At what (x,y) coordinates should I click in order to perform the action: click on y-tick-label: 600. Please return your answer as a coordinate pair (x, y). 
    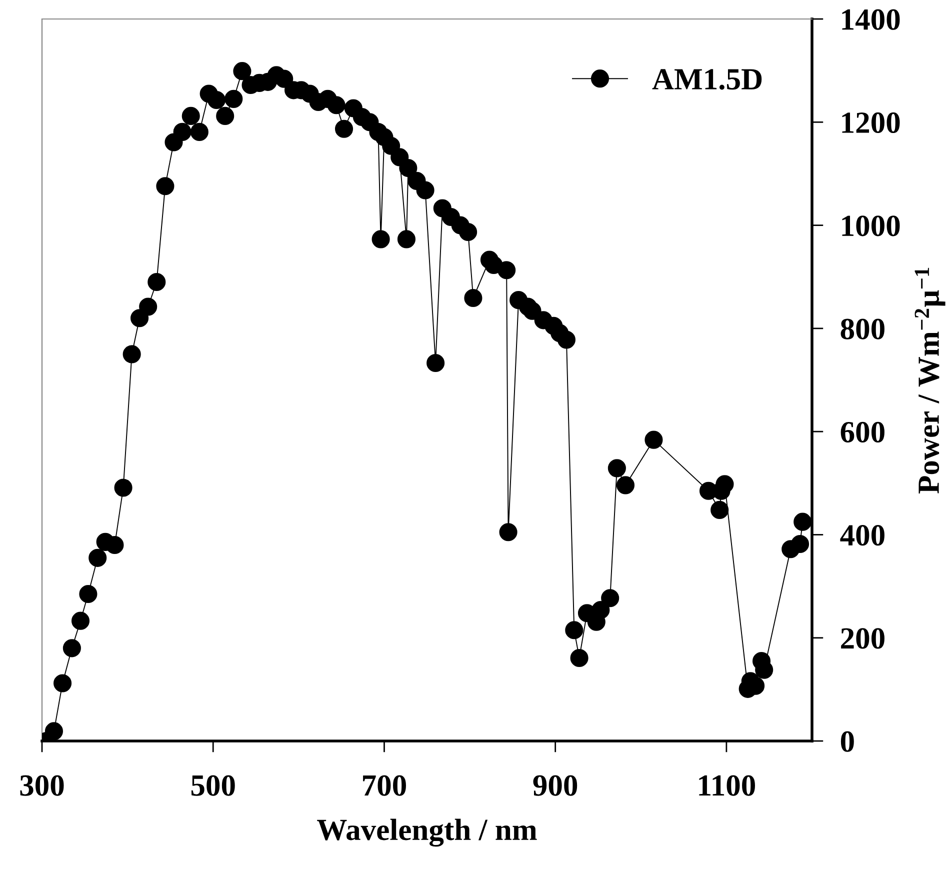
    Looking at the image, I should click on (862, 432).